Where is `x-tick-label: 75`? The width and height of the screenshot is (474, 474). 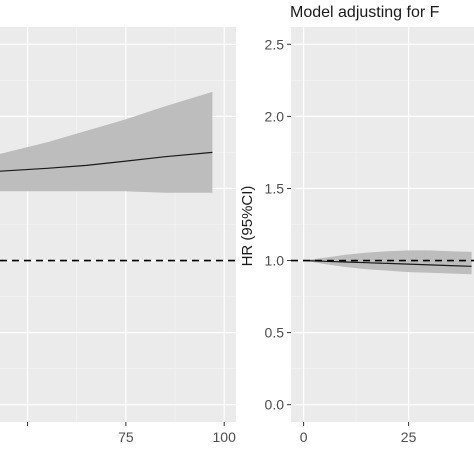 x-tick-label: 75 is located at coordinates (126, 437).